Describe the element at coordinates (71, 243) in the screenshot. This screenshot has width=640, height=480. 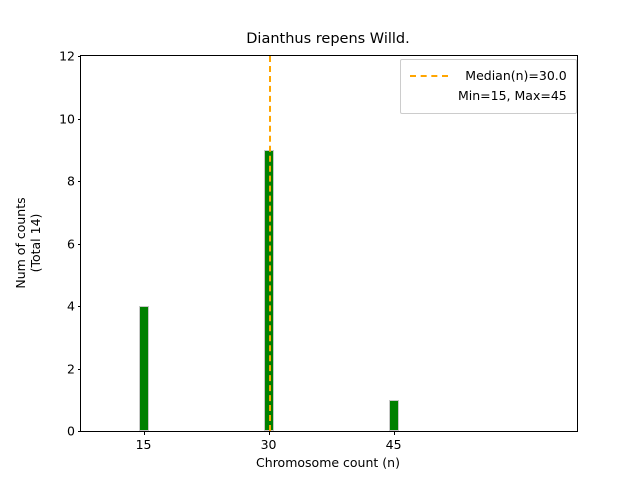
I see `y-tick-label: 6` at that location.